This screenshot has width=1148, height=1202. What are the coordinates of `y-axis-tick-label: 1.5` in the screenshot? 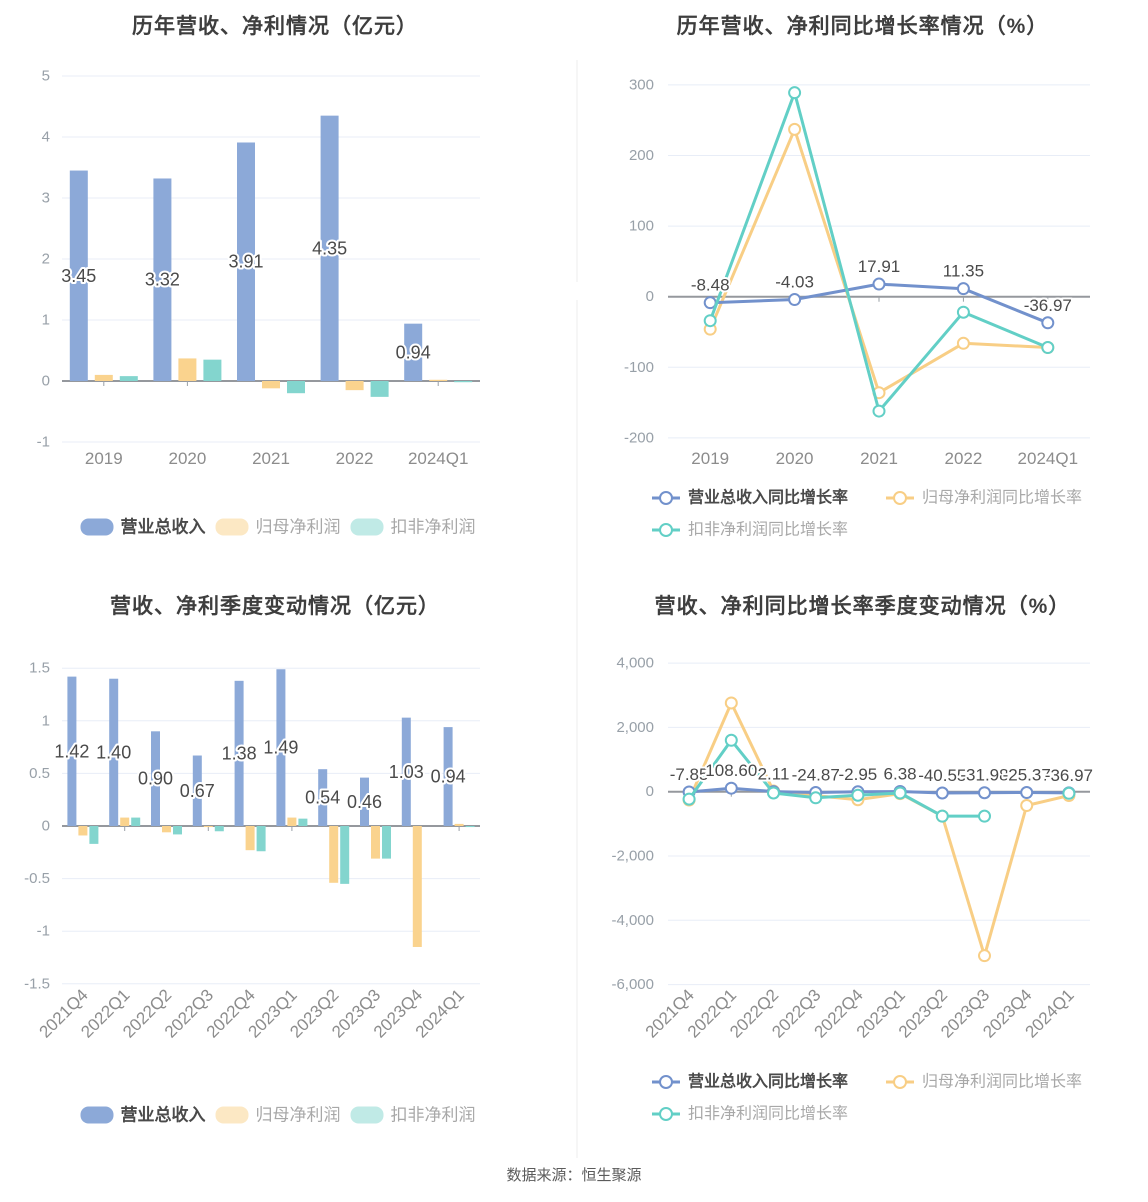 It's located at (39, 668).